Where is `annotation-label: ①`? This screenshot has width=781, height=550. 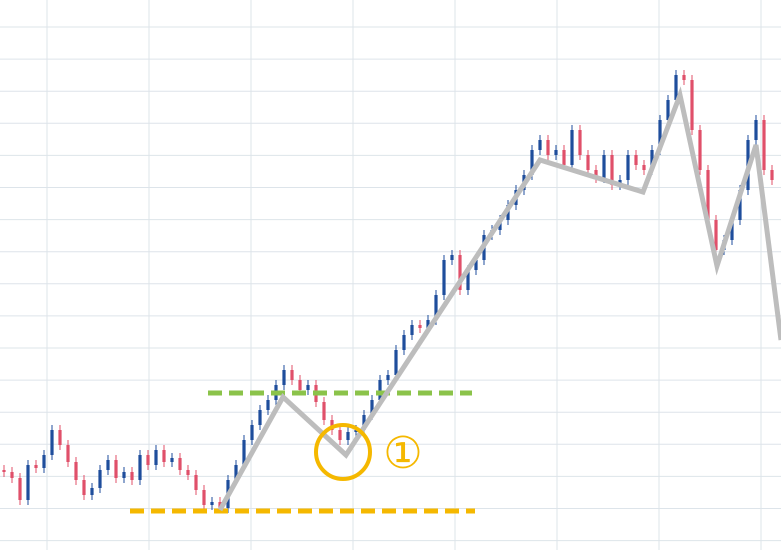 annotation-label: ① is located at coordinates (402, 453).